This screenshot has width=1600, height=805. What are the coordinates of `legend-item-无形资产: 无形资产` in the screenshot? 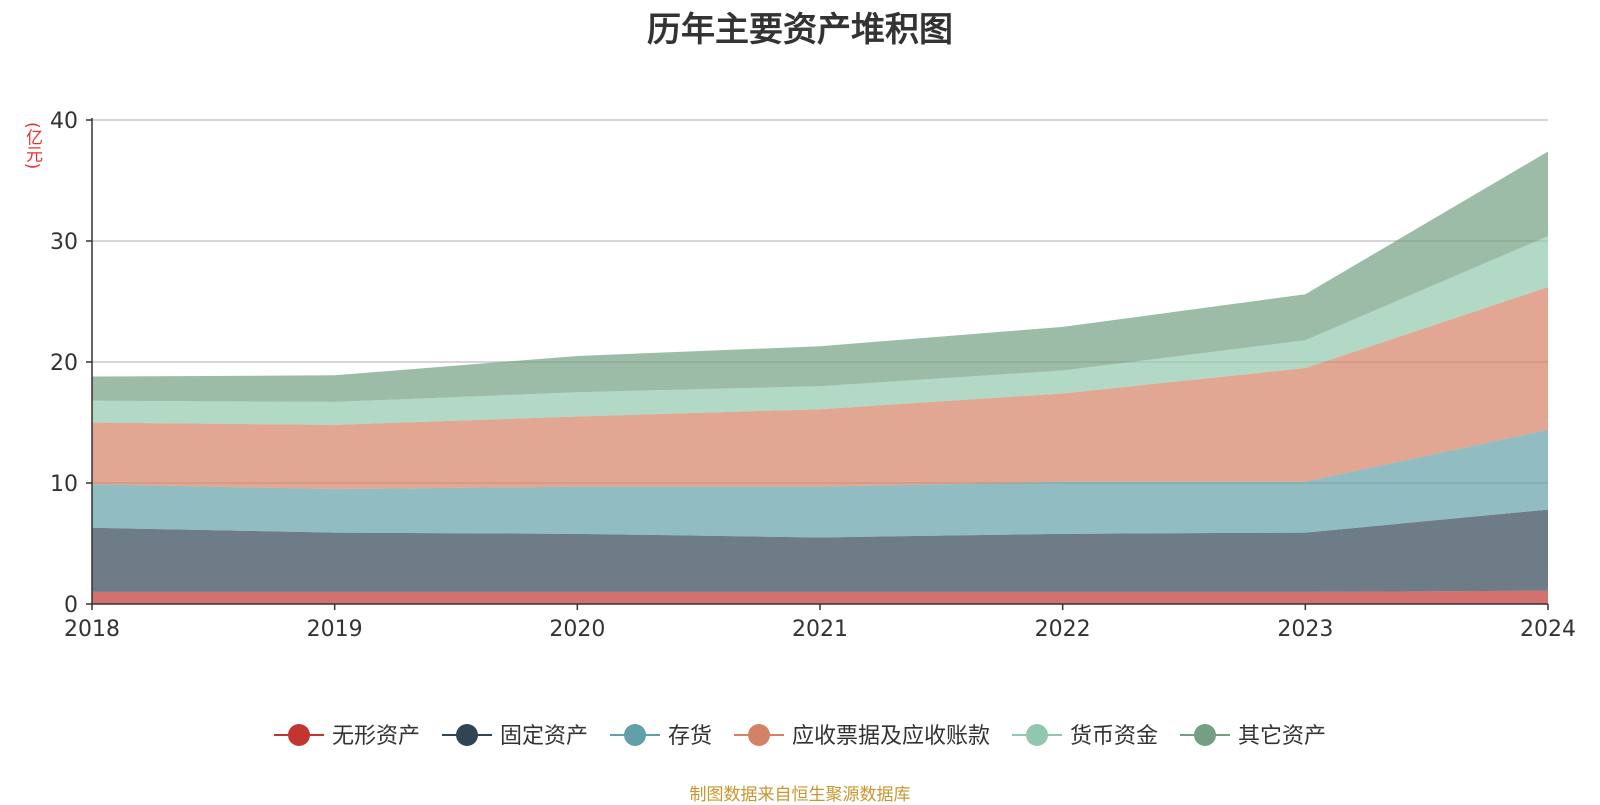 It's located at (347, 736).